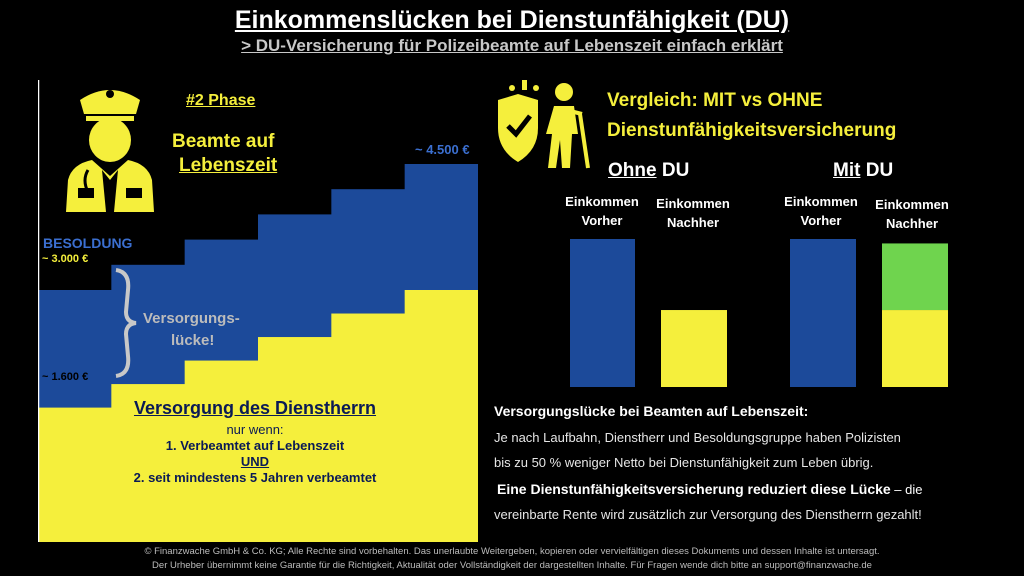  I want to click on du-word-ohne: DU, so click(675, 170).